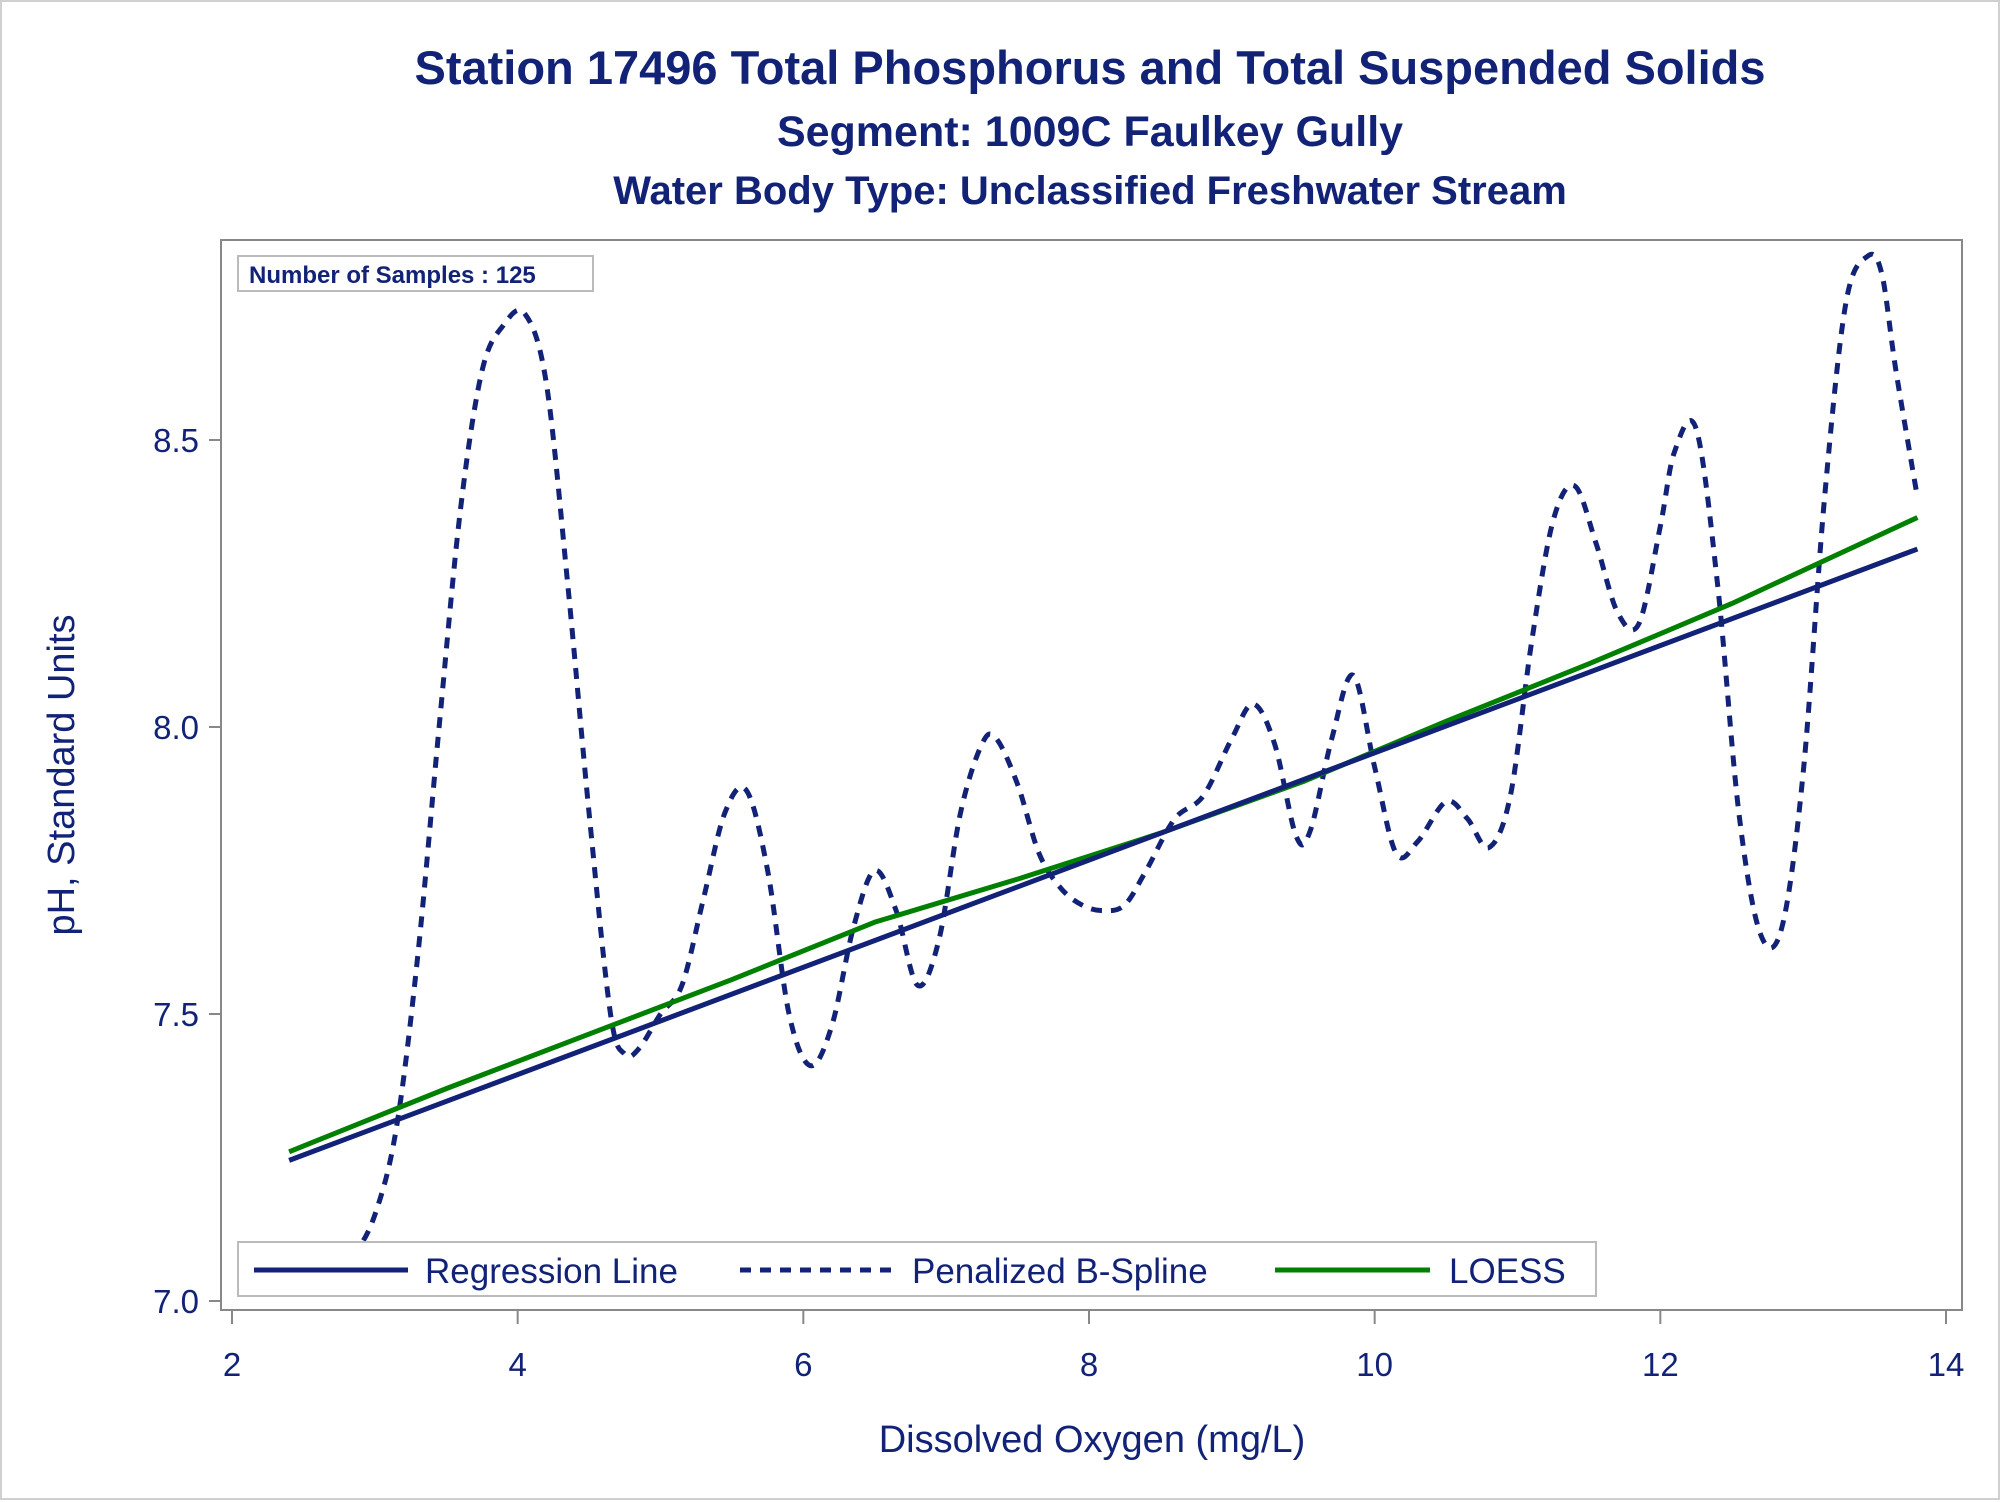 Image resolution: width=2000 pixels, height=1502 pixels. Describe the element at coordinates (232, 1364) in the screenshot. I see `x-tick-label: 2` at that location.